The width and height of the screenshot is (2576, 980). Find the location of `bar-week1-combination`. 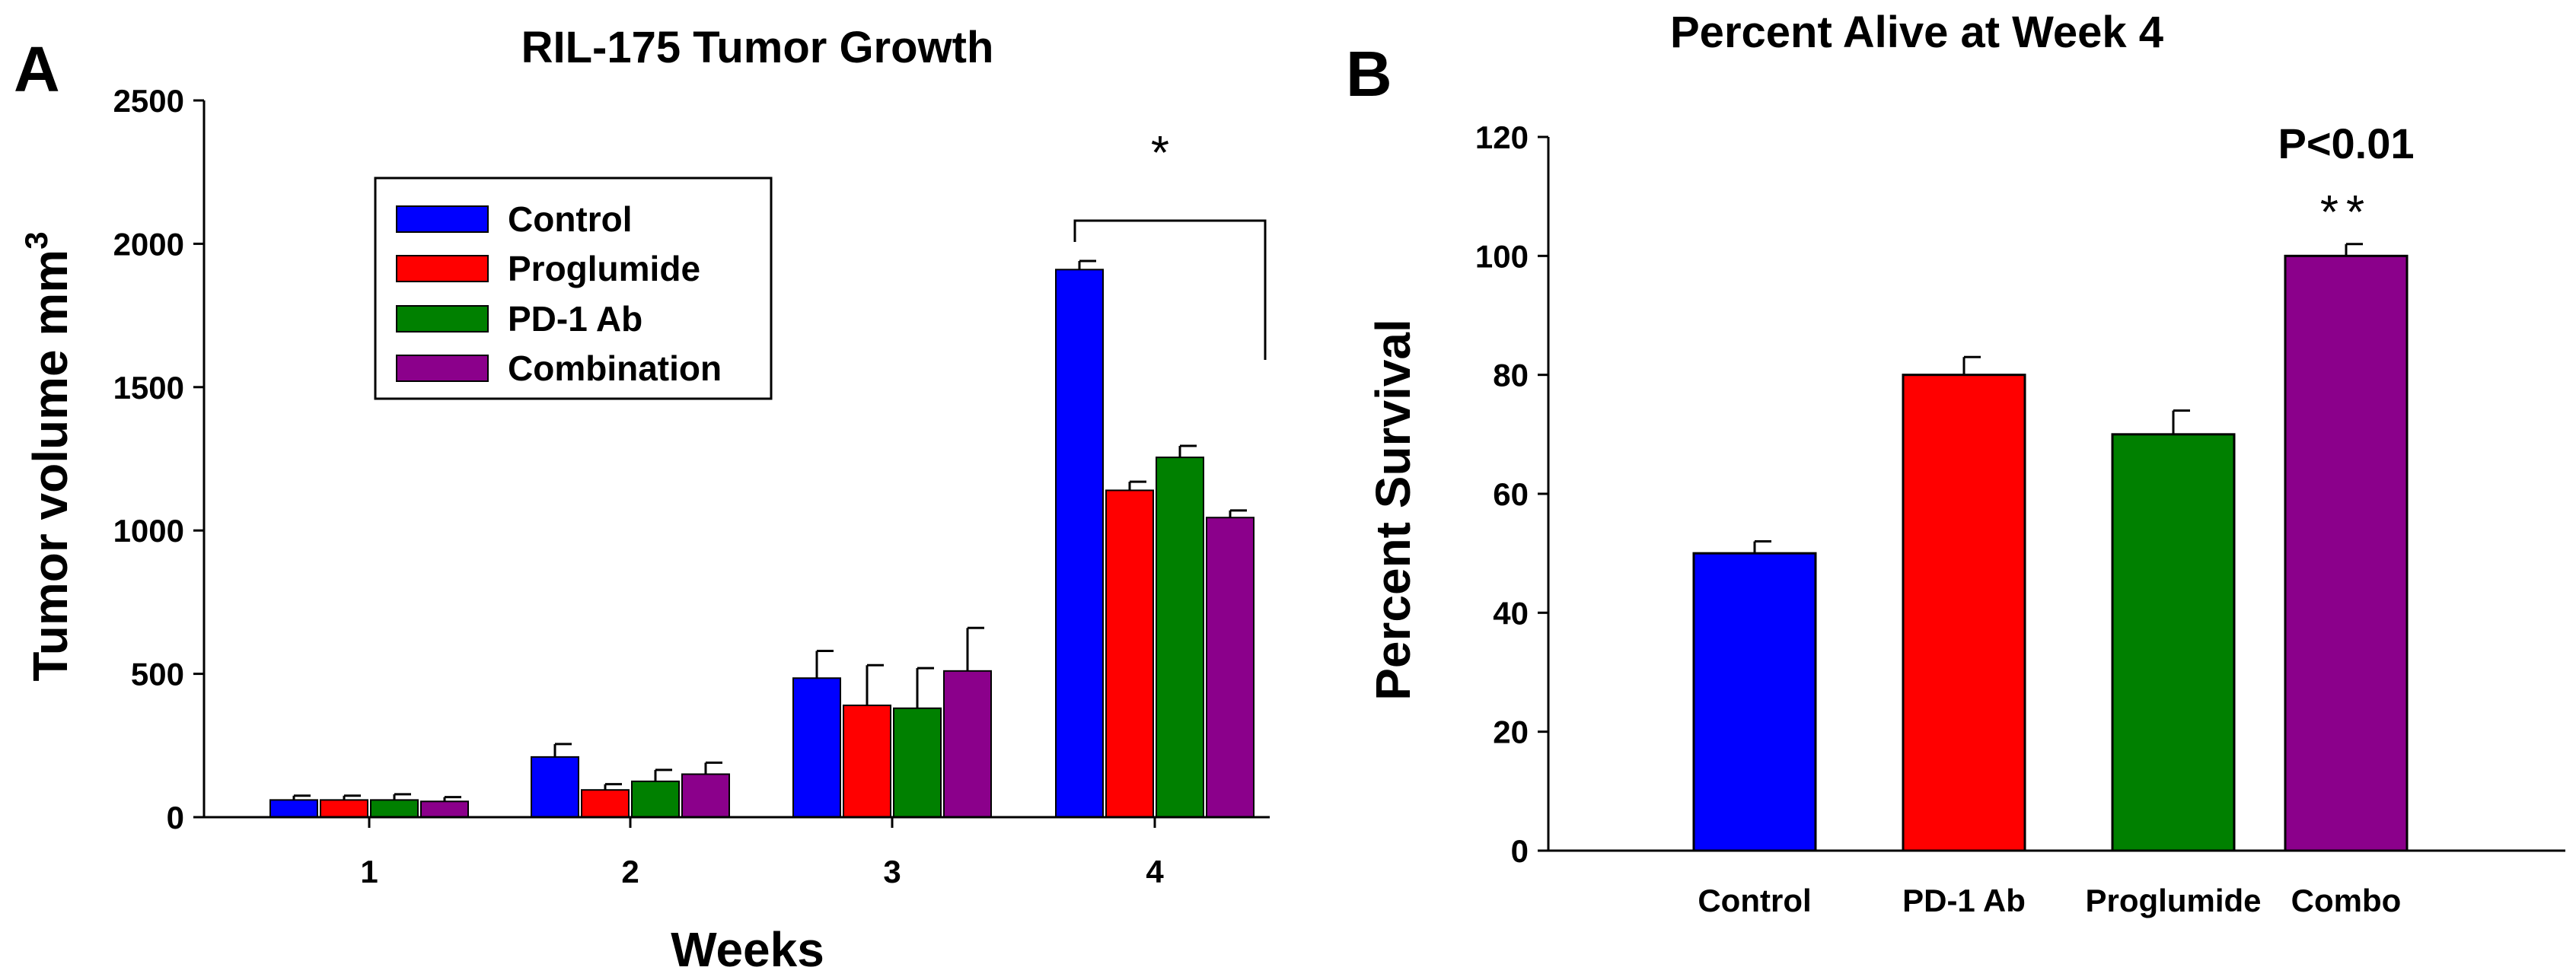

bar-week1-combination is located at coordinates (444, 809).